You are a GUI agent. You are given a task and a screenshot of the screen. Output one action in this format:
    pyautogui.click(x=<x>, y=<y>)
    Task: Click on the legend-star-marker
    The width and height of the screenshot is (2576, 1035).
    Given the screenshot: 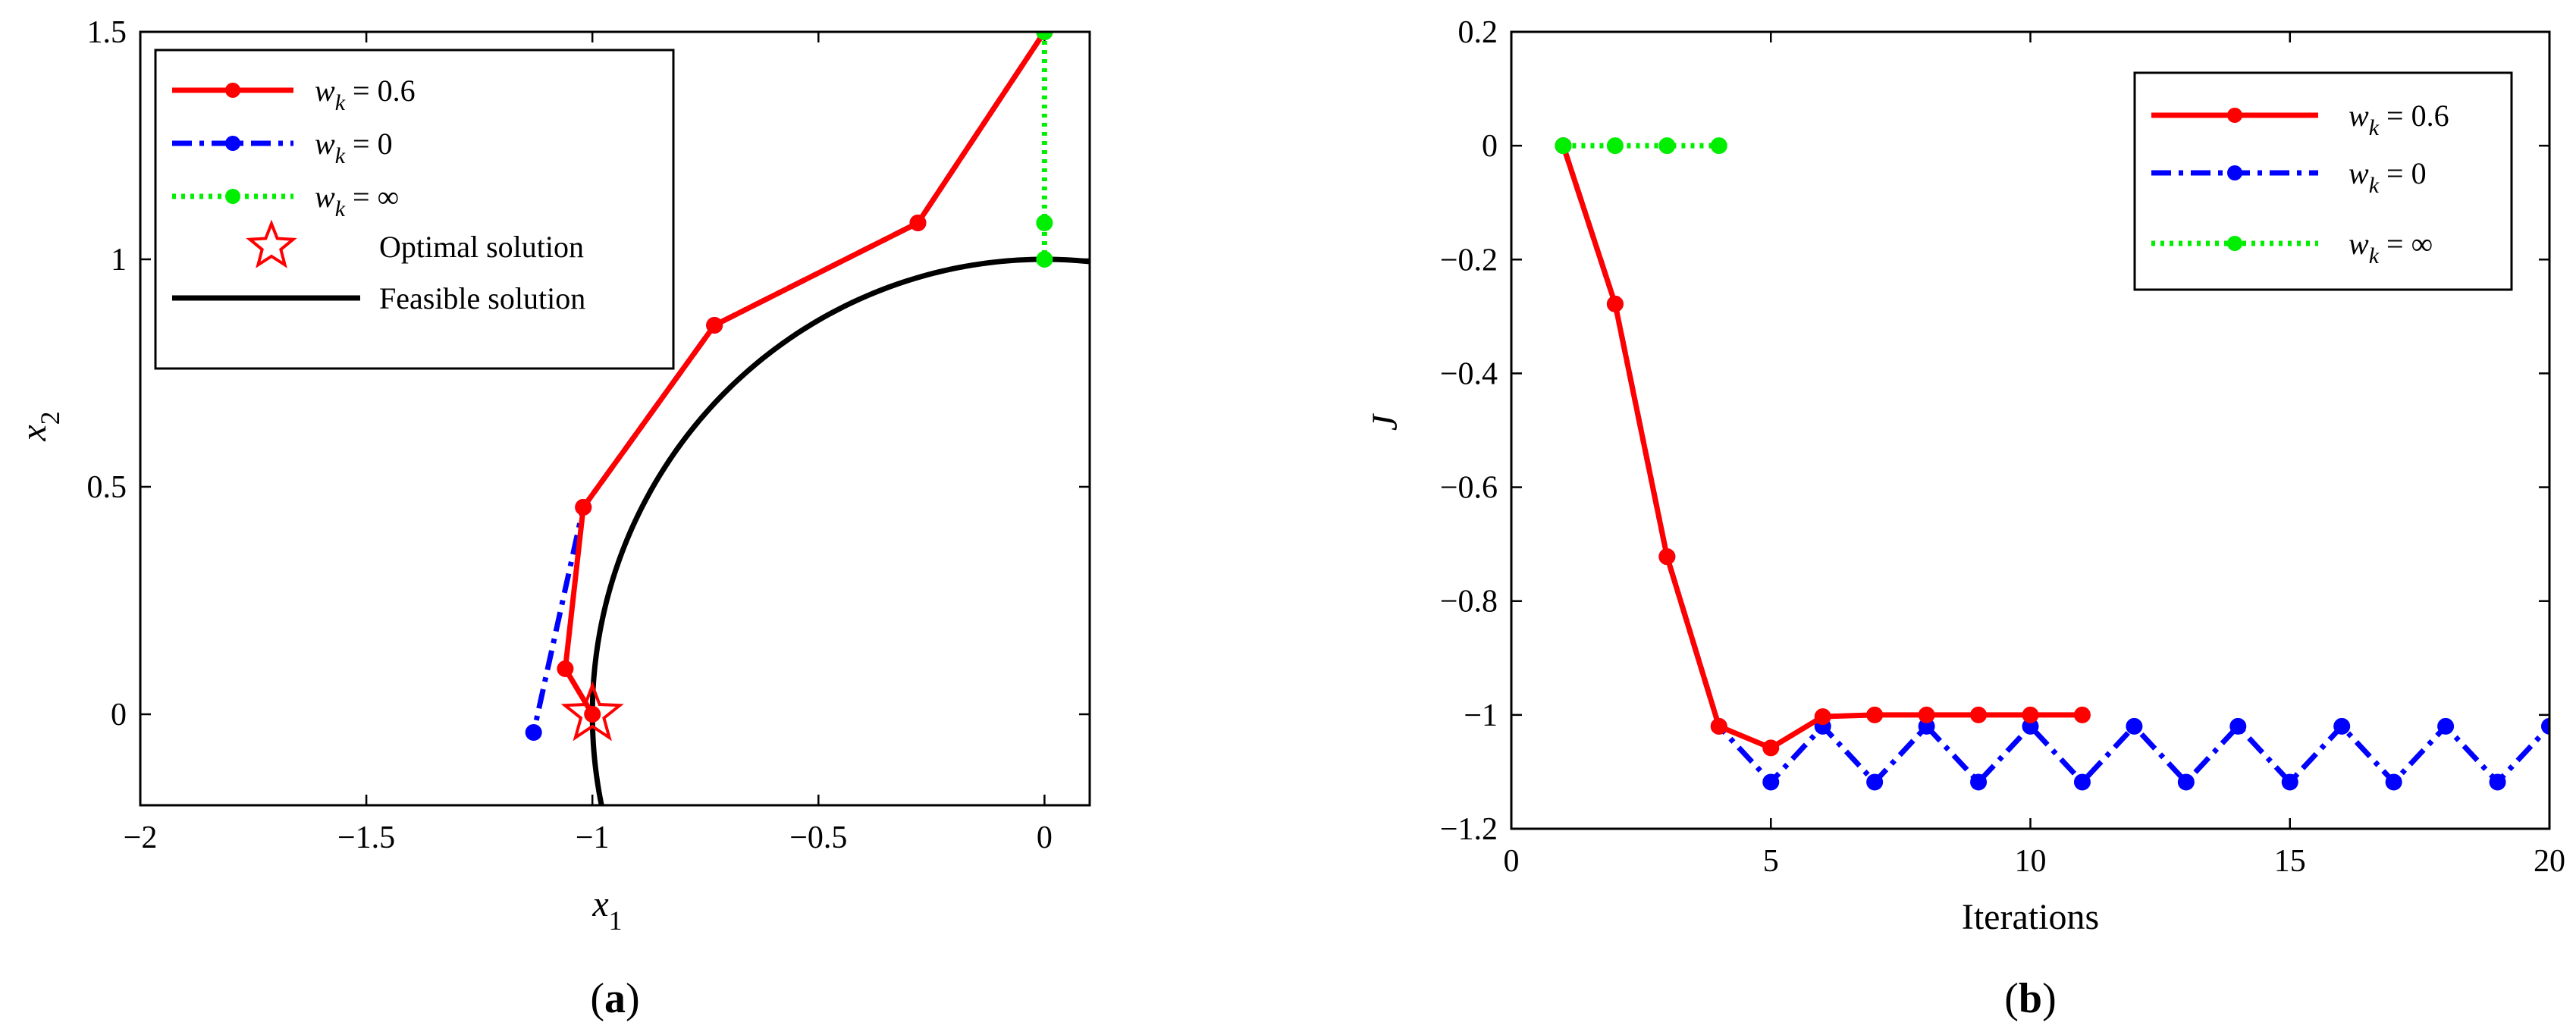 What is the action you would take?
    pyautogui.click(x=271, y=243)
    